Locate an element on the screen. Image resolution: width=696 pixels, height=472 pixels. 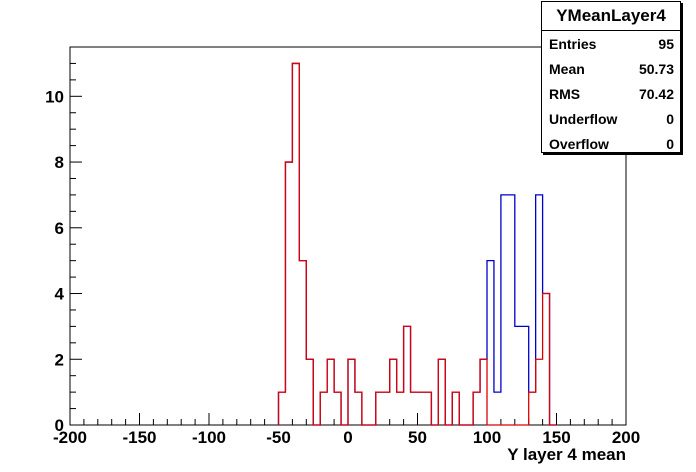
x-tick-label: 50 is located at coordinates (417, 437).